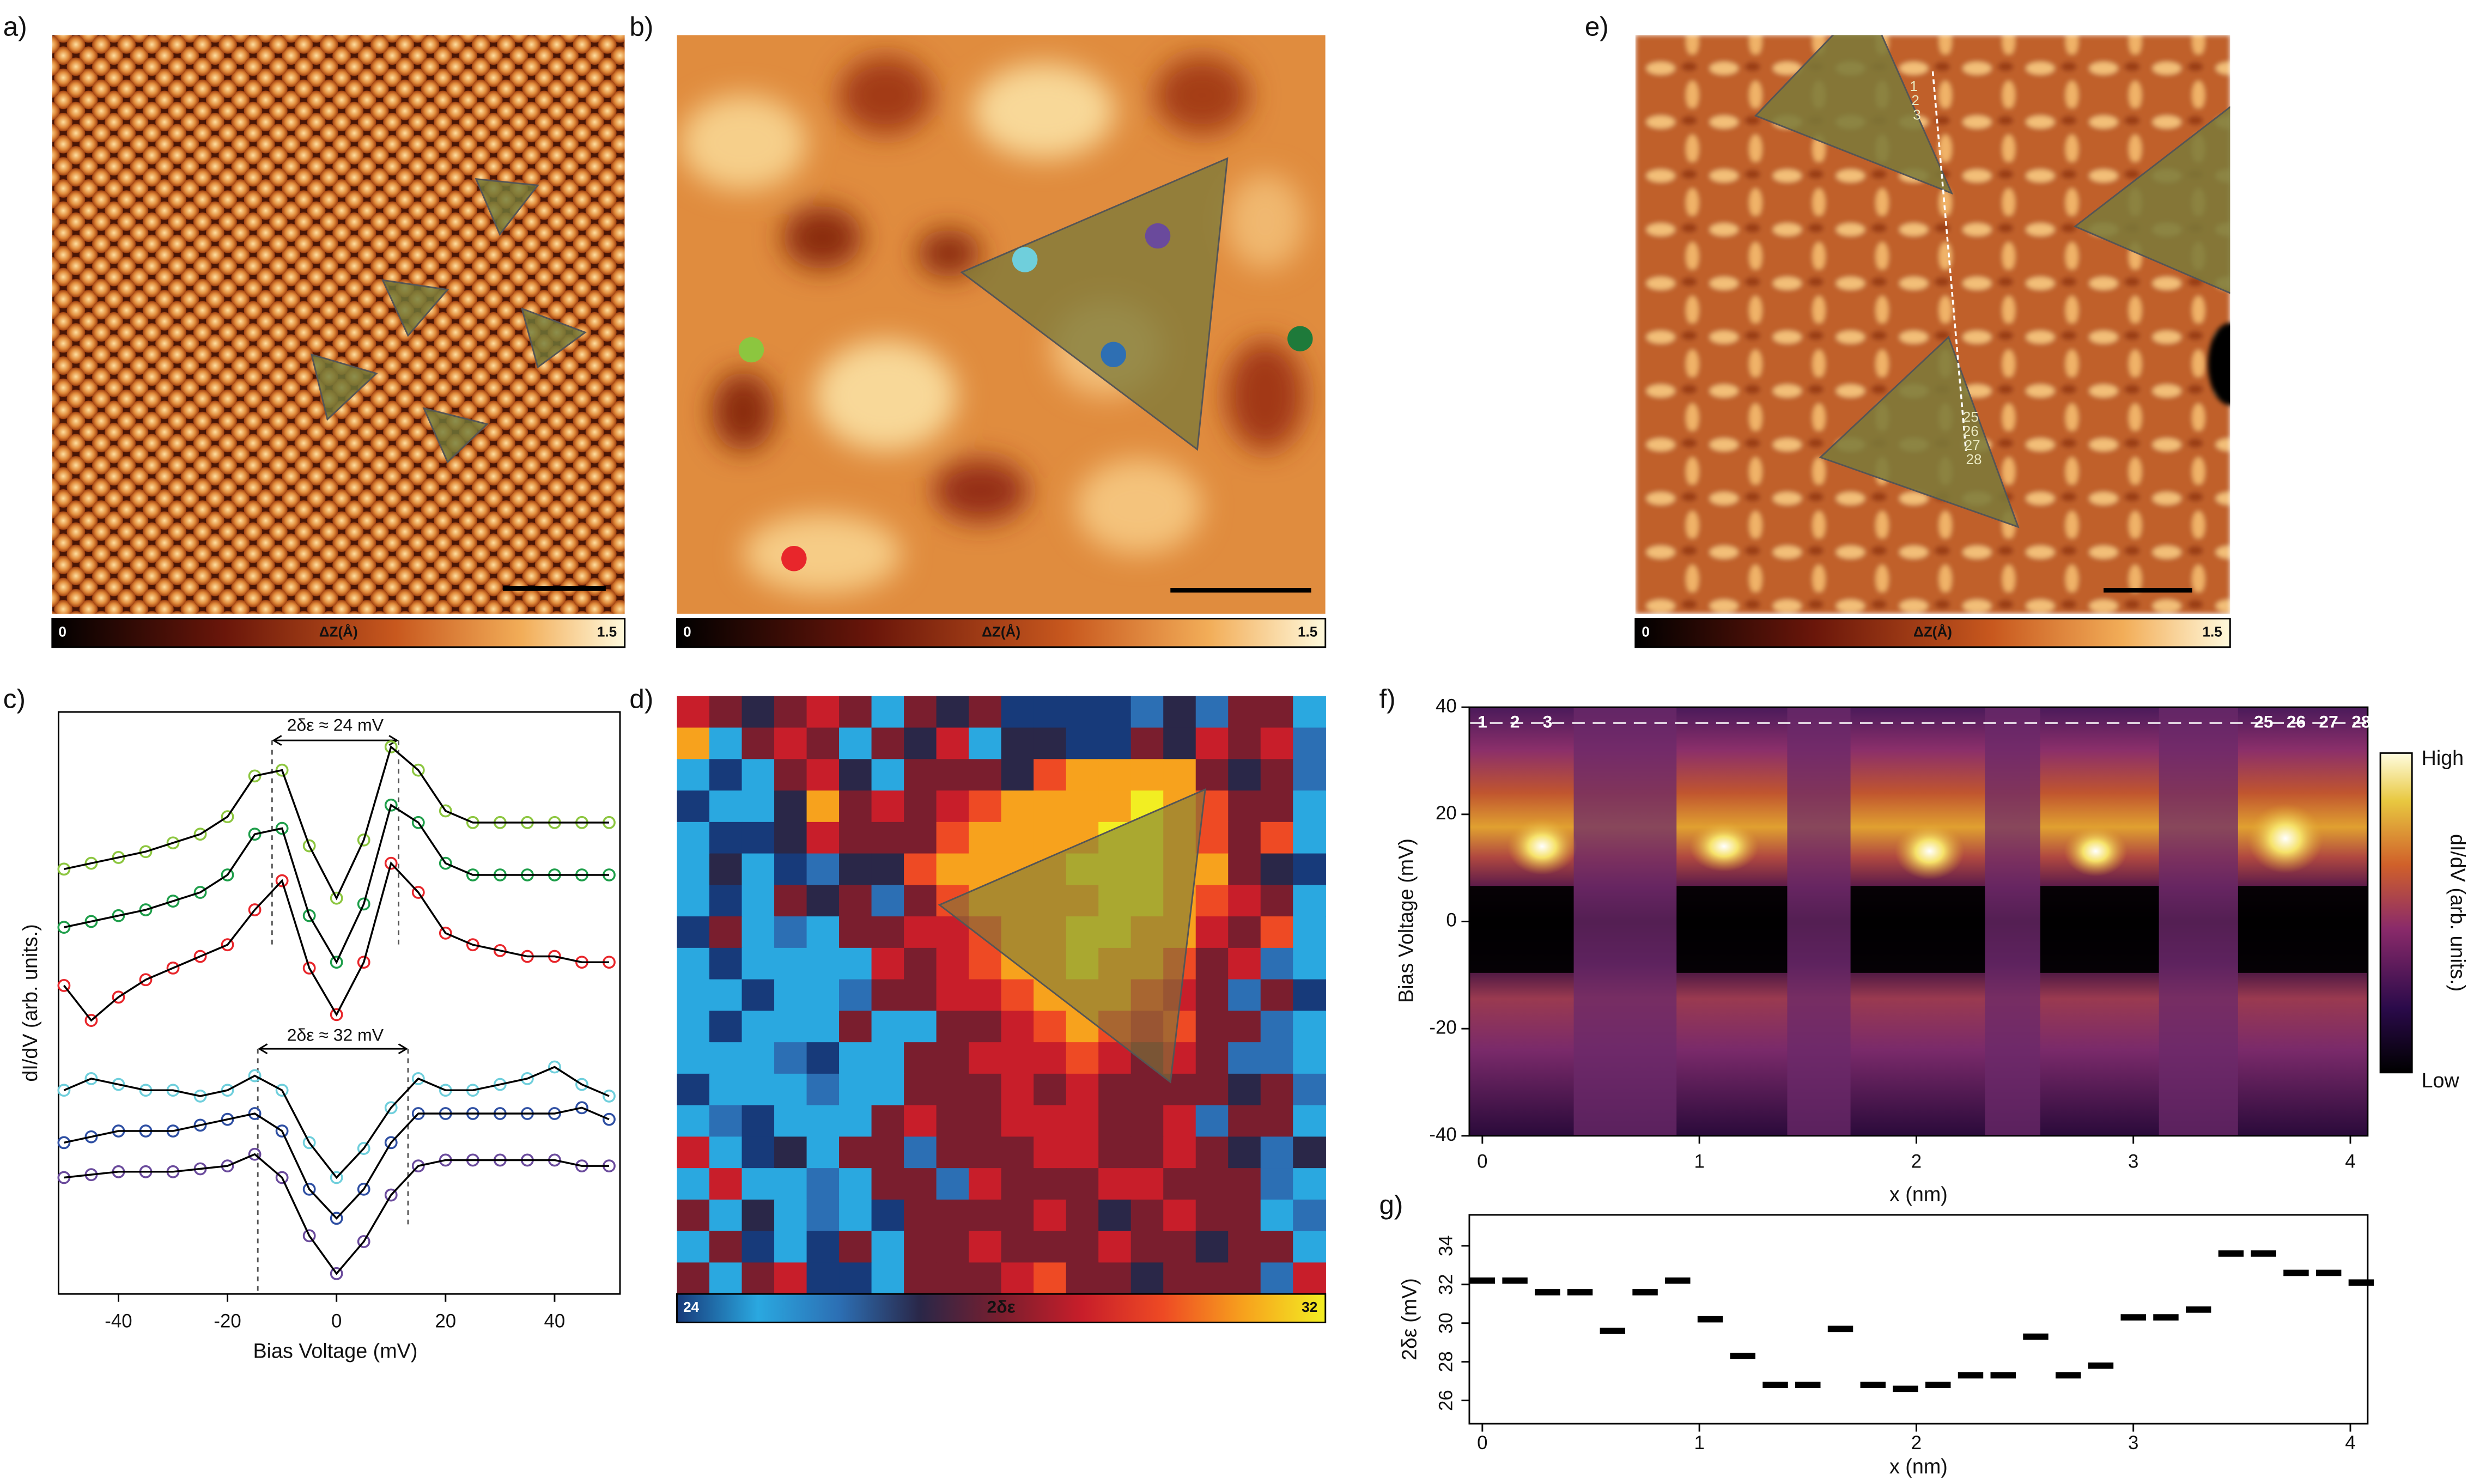 Image resolution: width=2480 pixels, height=1484 pixels. I want to click on annotation: 2δε ≈ 24 mV, so click(335, 724).